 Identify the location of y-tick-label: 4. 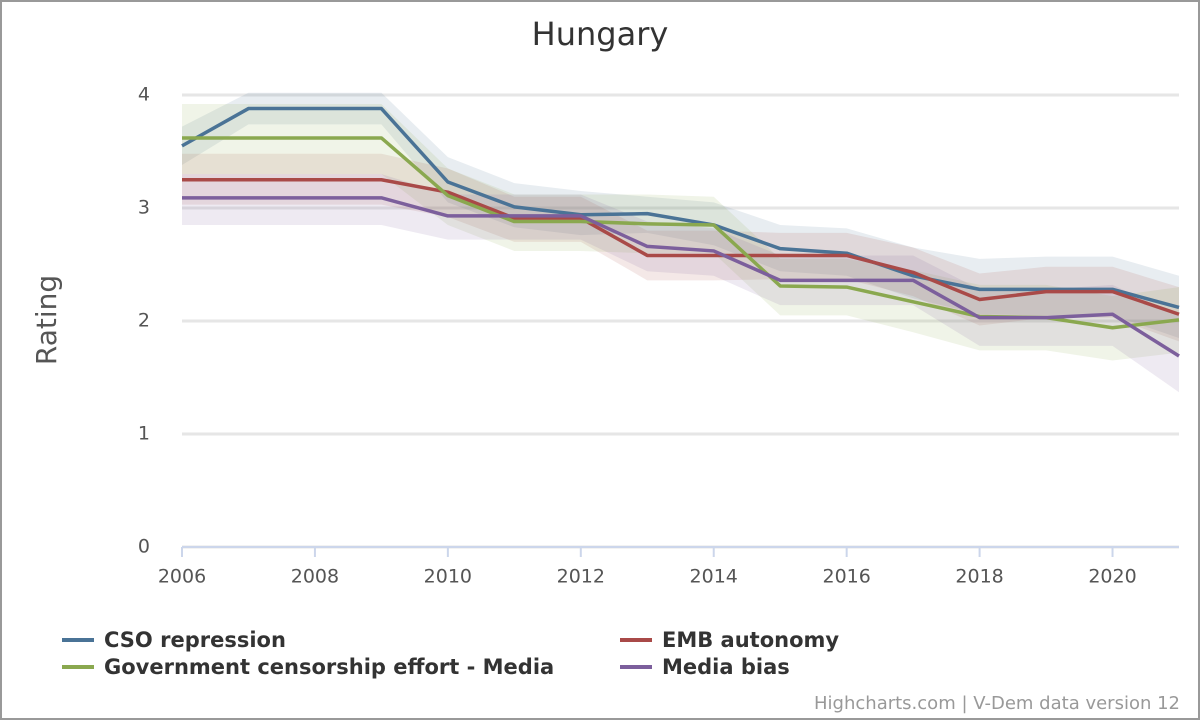
(144, 95).